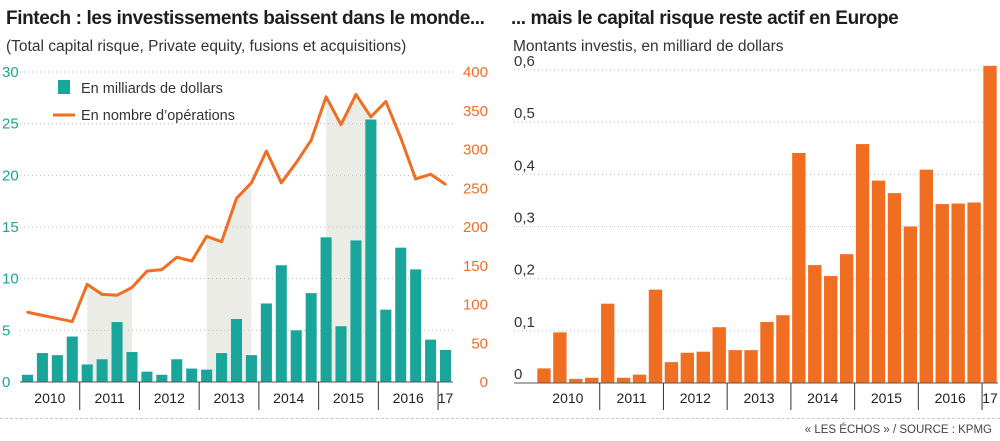  Describe the element at coordinates (475, 72) in the screenshot. I see `y-right-tick-label: 400` at that location.